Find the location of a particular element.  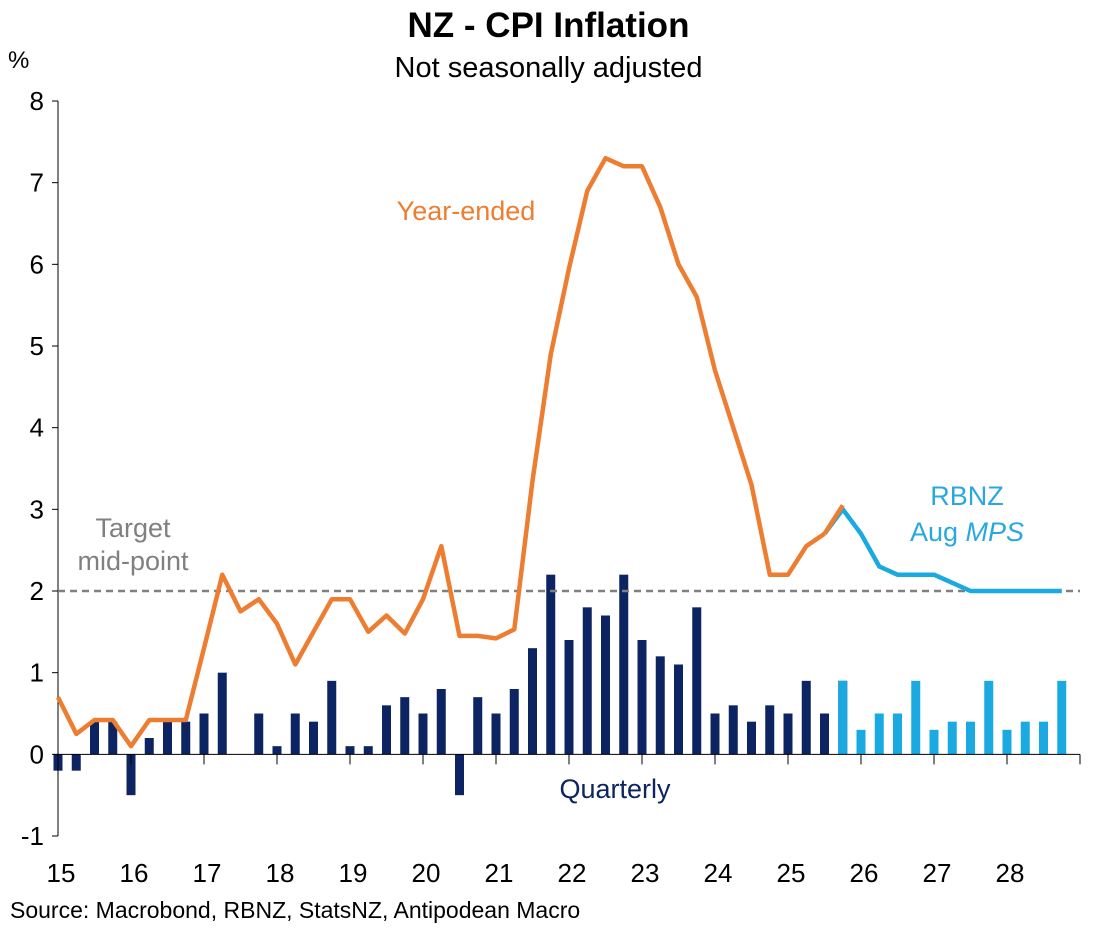

x-tick-label: 28 is located at coordinates (1010, 873).